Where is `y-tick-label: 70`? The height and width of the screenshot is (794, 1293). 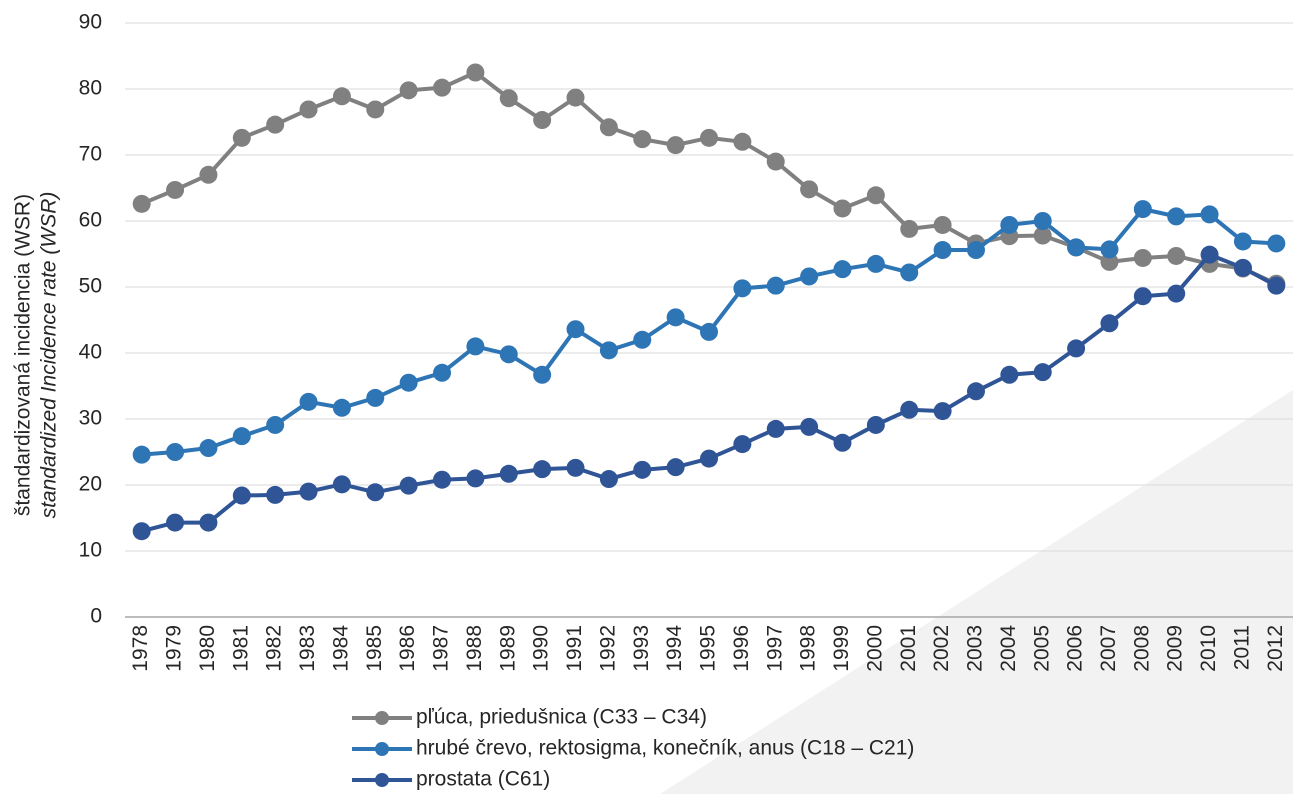 y-tick-label: 70 is located at coordinates (90, 154).